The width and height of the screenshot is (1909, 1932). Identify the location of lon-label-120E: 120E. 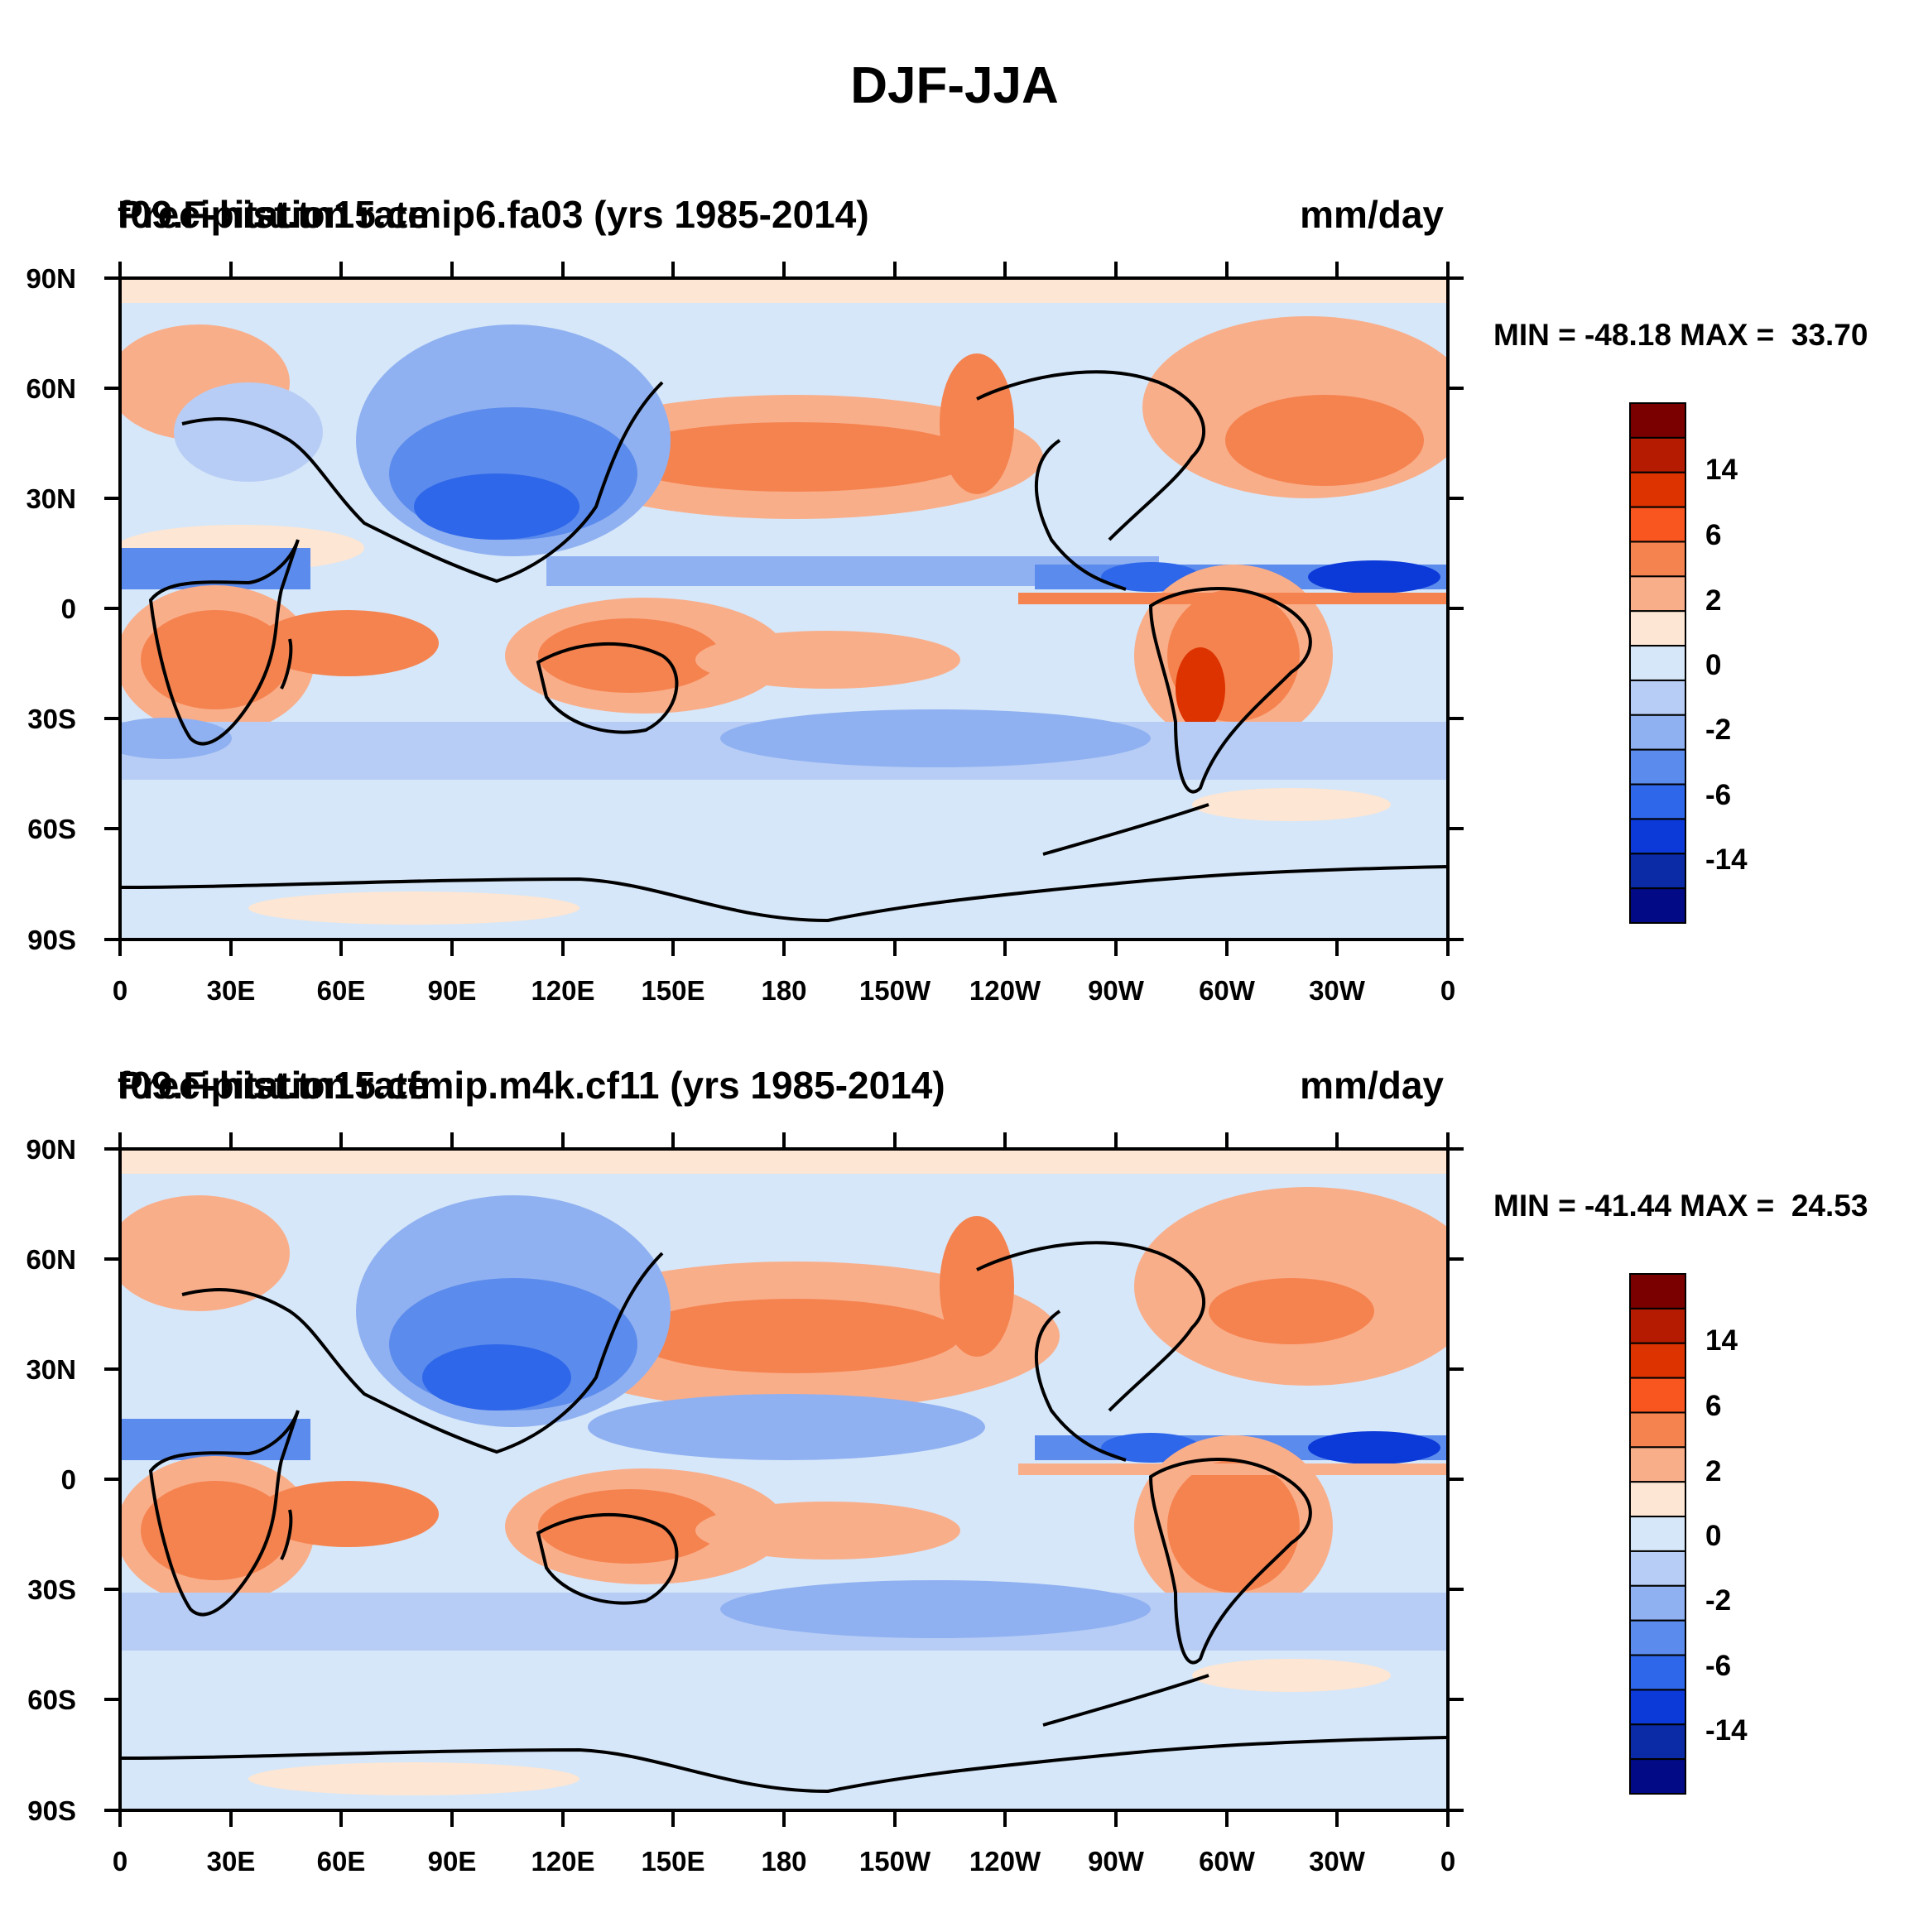
(563, 1861).